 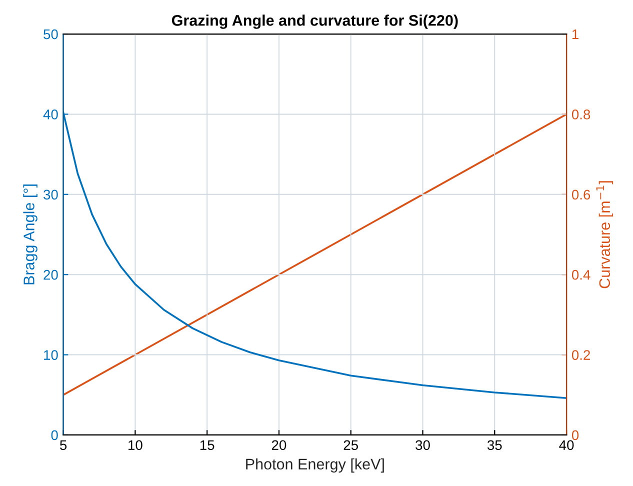 What do you see at coordinates (351, 445) in the screenshot?
I see `x-tick-label: 25` at bounding box center [351, 445].